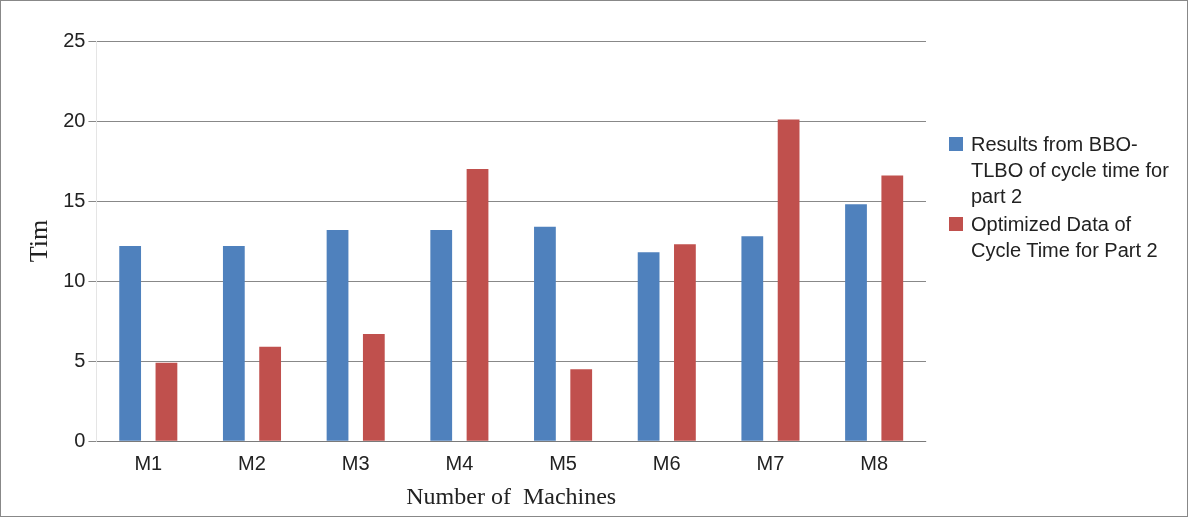  What do you see at coordinates (74, 279) in the screenshot?
I see `y-tick-label: 10` at bounding box center [74, 279].